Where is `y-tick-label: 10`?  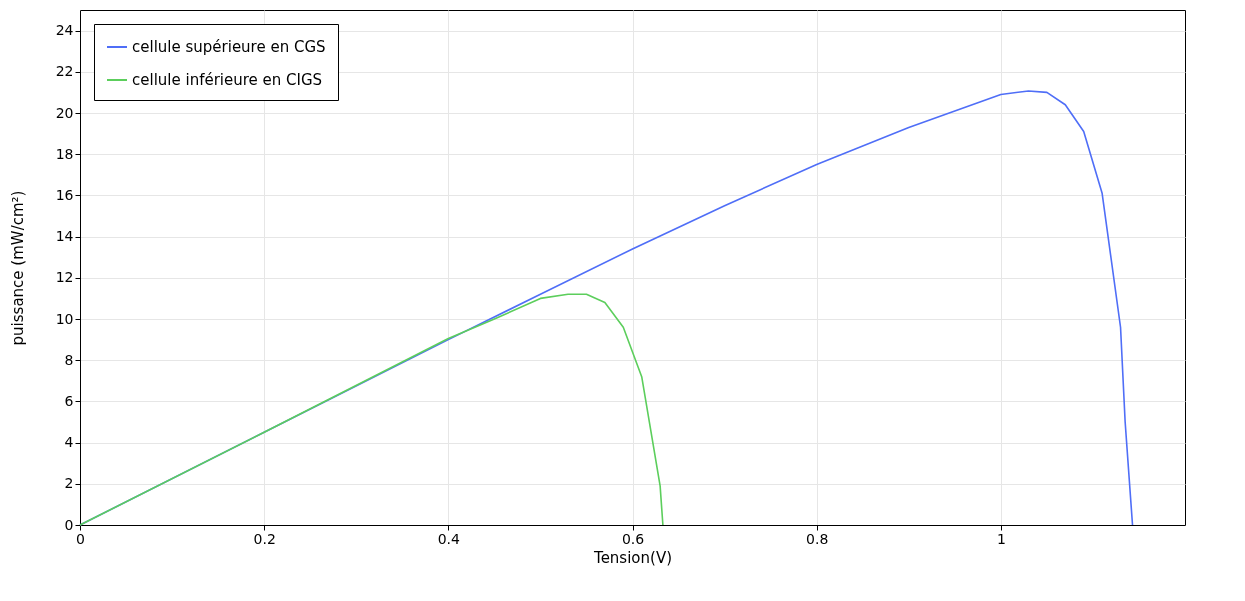 y-tick-label: 10 is located at coordinates (64, 318).